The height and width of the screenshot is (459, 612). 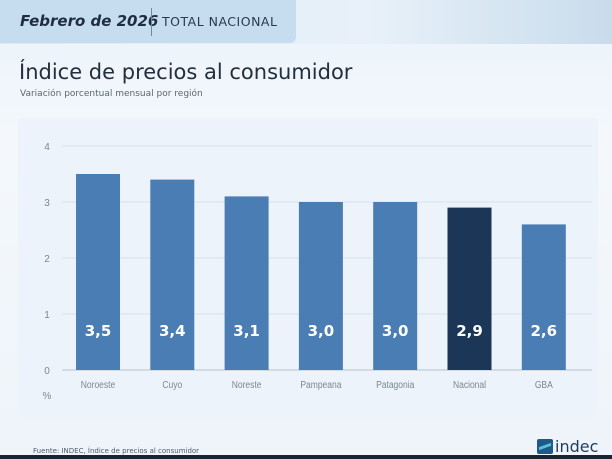 I want to click on bar-patagonia, so click(x=395, y=286).